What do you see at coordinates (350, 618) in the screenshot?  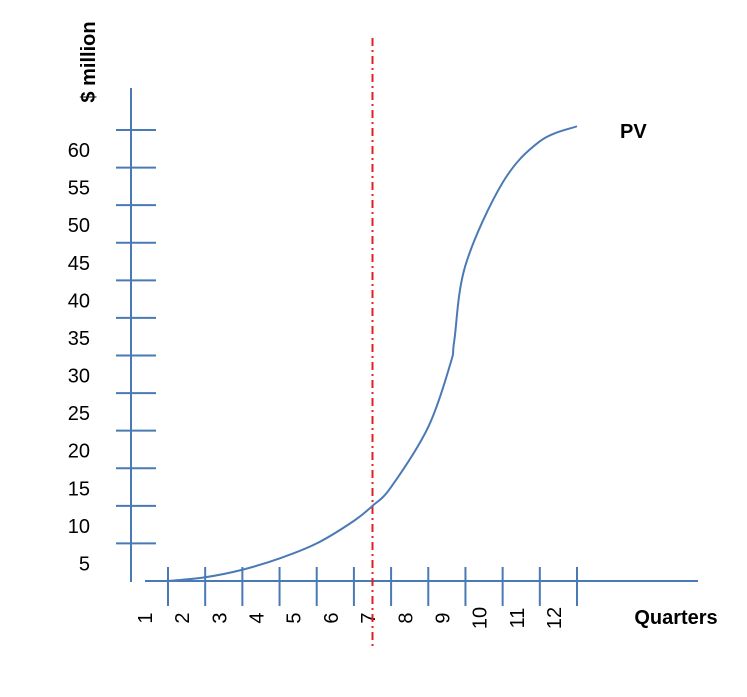 I see `x-tick-labels: 1 2 3 4 5 6 7 8 9 10 11 12` at bounding box center [350, 618].